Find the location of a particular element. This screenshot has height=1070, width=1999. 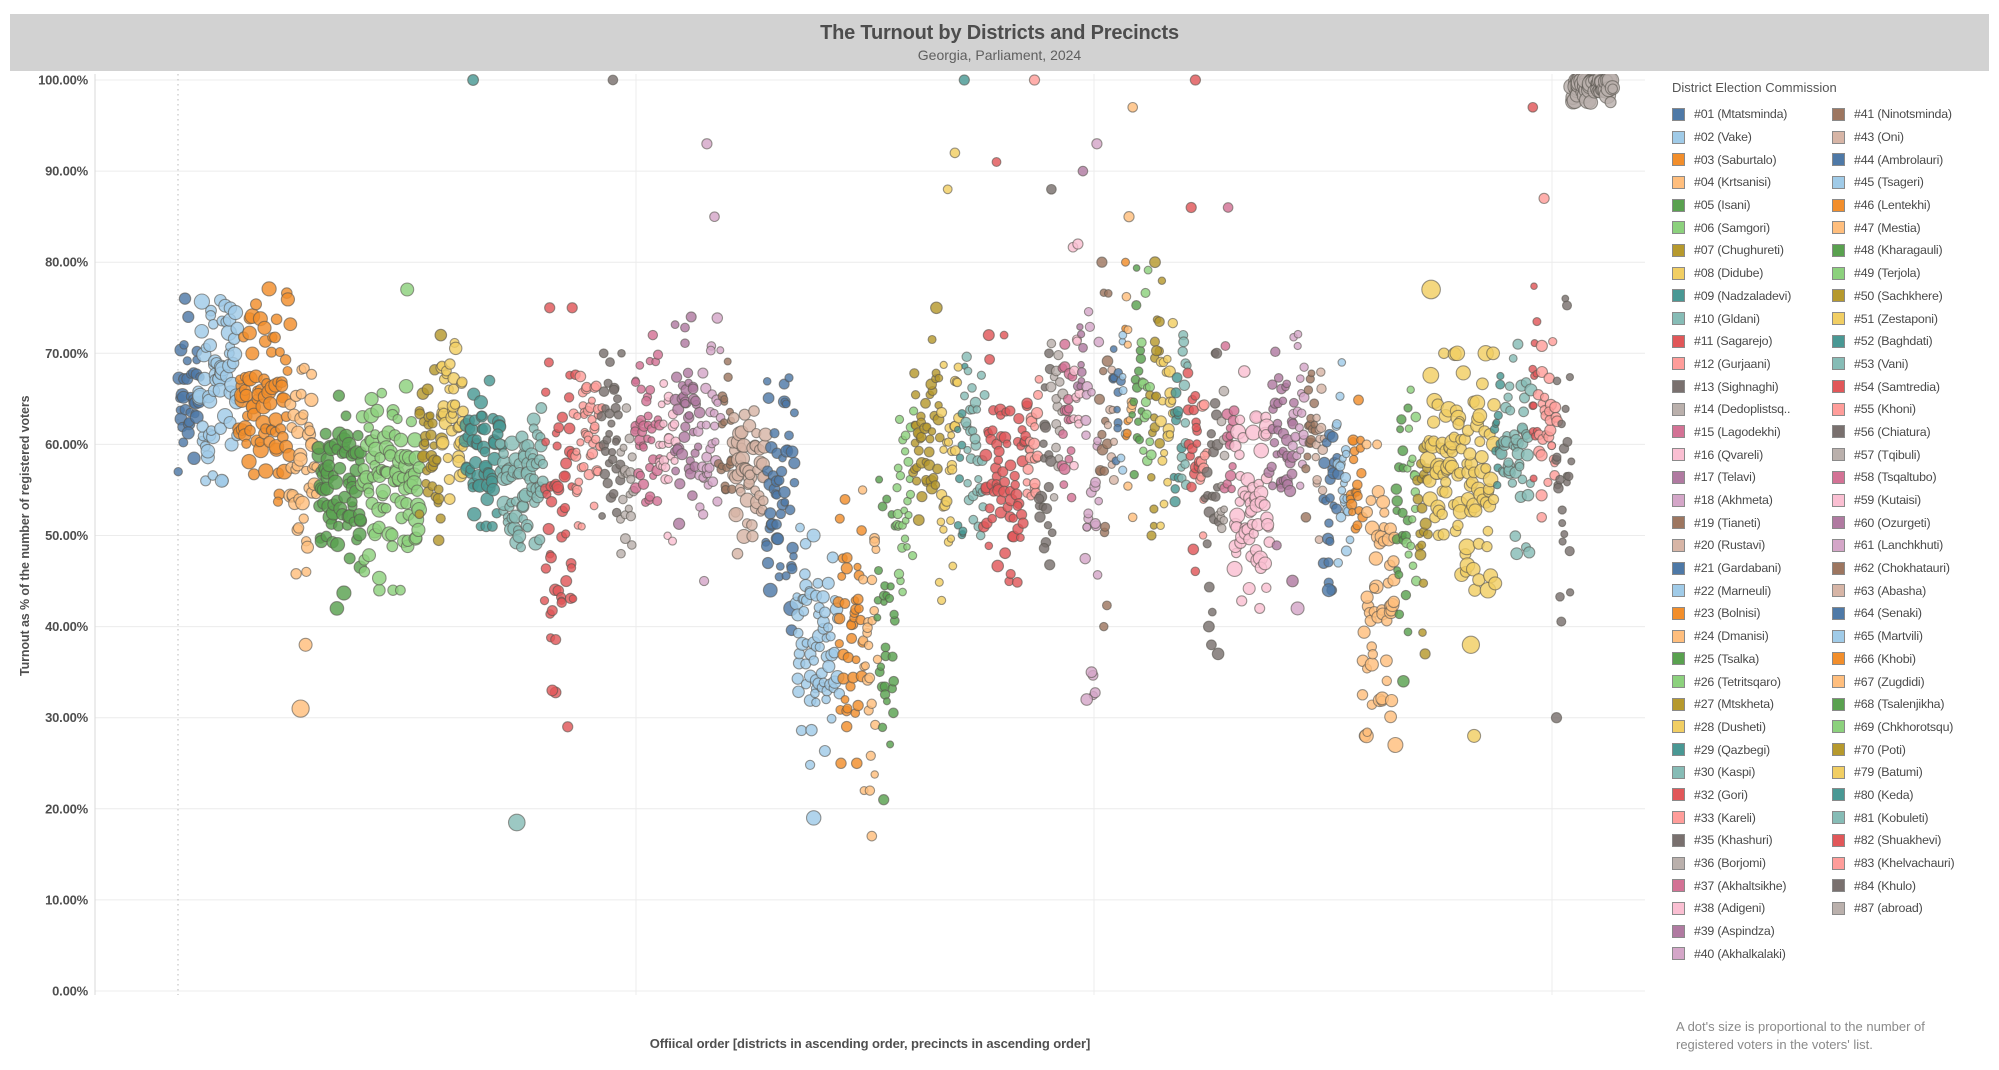

legend-item: #24 (Dmanisi) is located at coordinates (1752, 636).